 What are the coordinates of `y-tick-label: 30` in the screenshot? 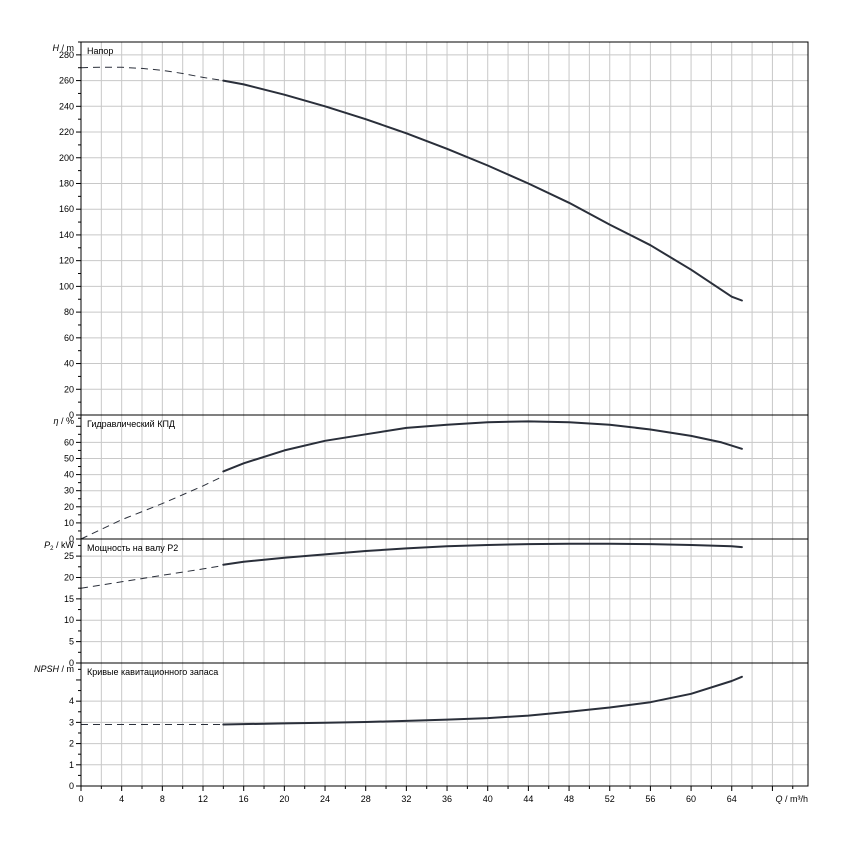 It's located at (69, 491).